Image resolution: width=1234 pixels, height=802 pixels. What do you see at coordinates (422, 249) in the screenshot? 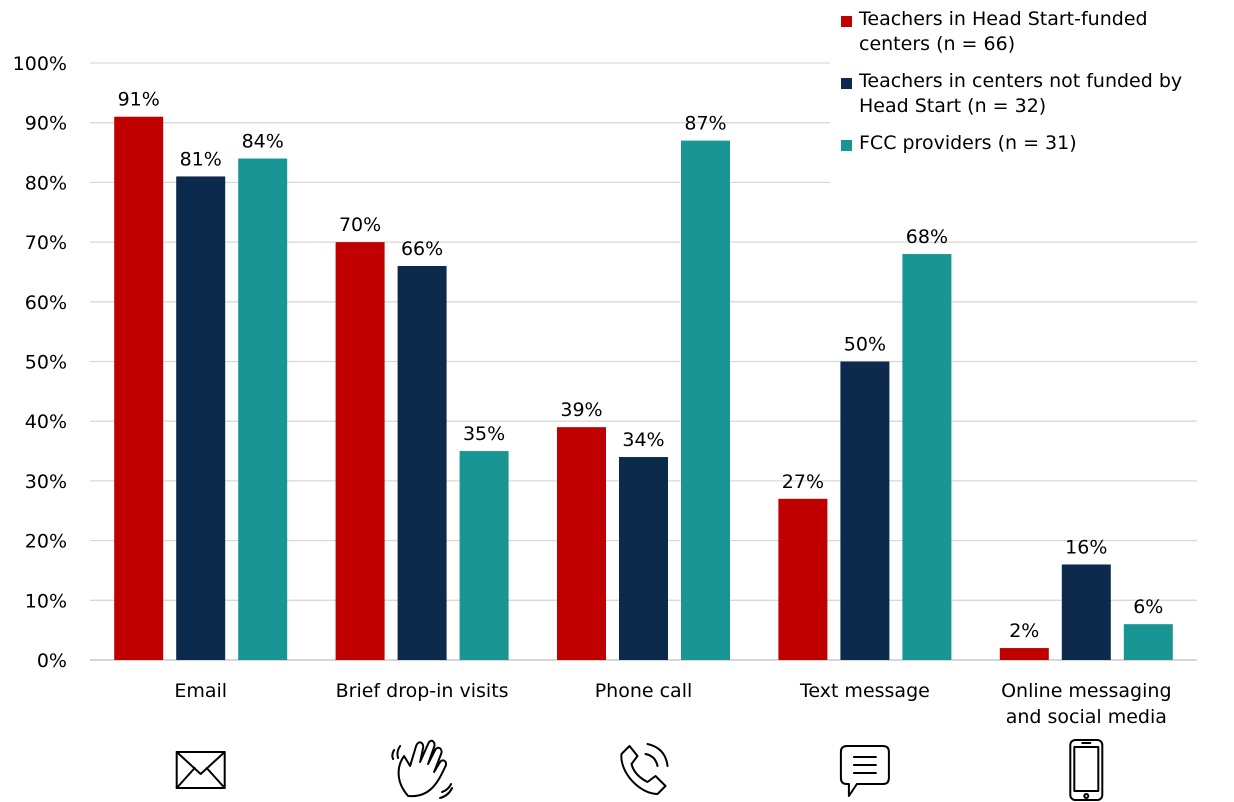
I see `data-label: 66%` at bounding box center [422, 249].